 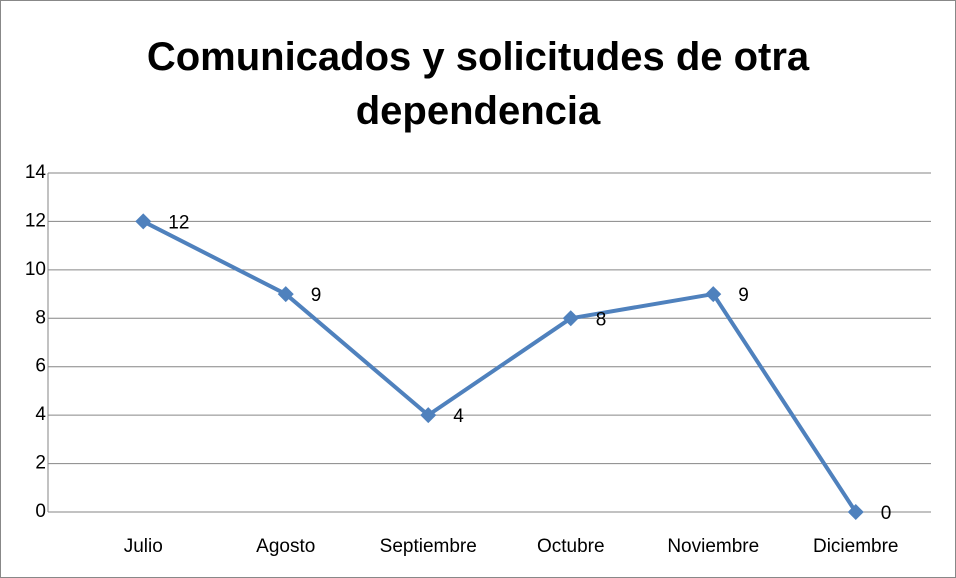 I want to click on x-tick-label: Diciembre, so click(x=856, y=546).